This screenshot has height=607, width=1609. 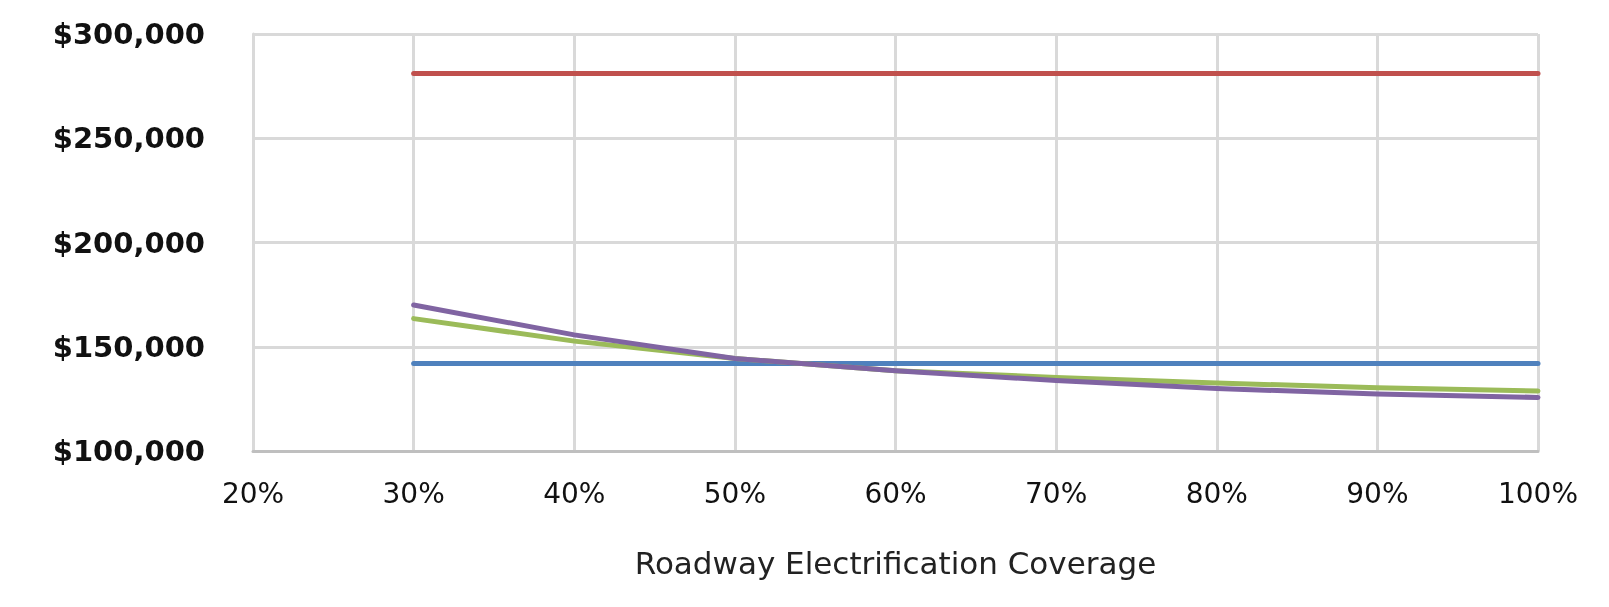 What do you see at coordinates (128, 346) in the screenshot?
I see `y-tick-label: $150,000` at bounding box center [128, 346].